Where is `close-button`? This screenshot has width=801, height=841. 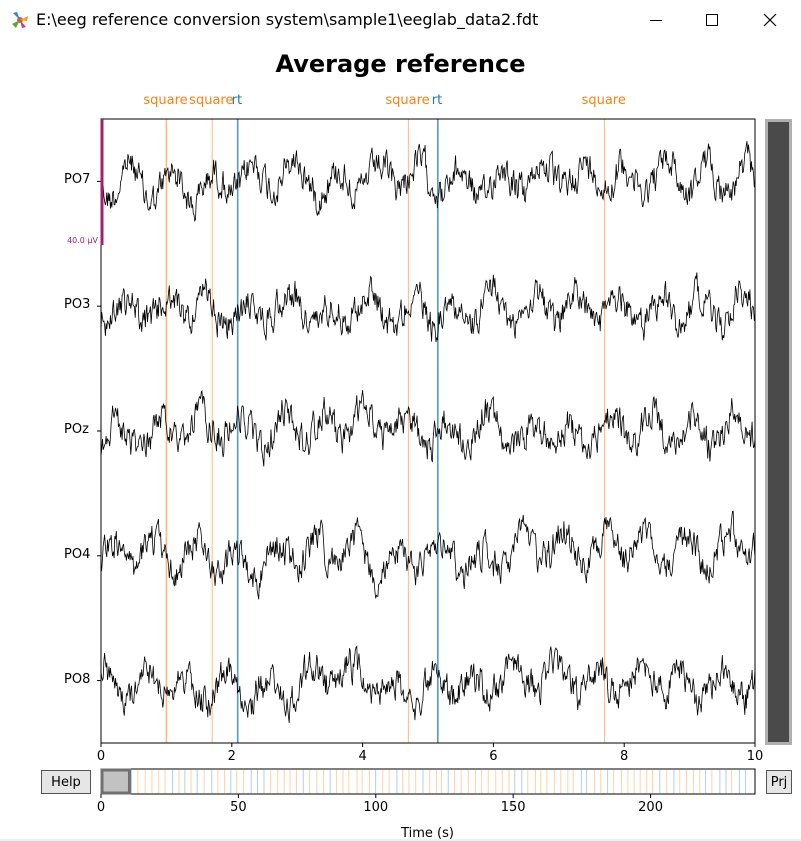
close-button is located at coordinates (770, 20).